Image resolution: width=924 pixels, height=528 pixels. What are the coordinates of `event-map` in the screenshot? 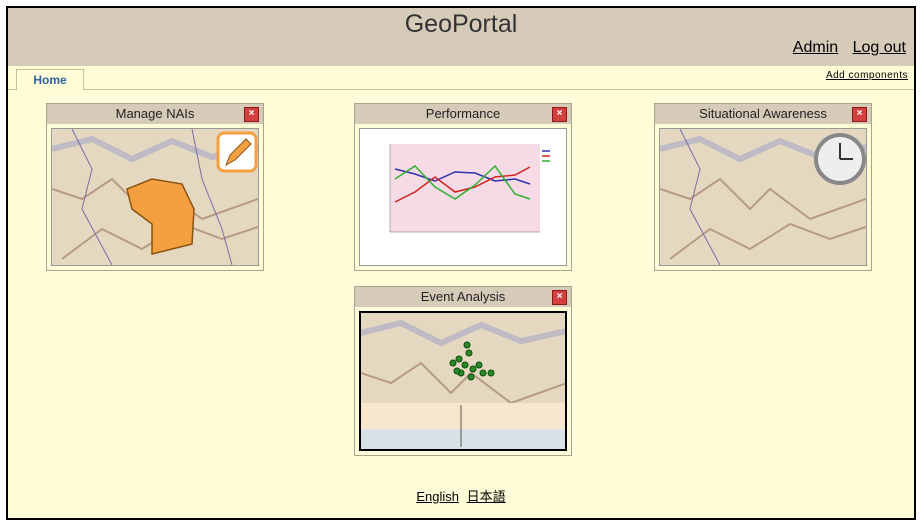 It's located at (463, 381).